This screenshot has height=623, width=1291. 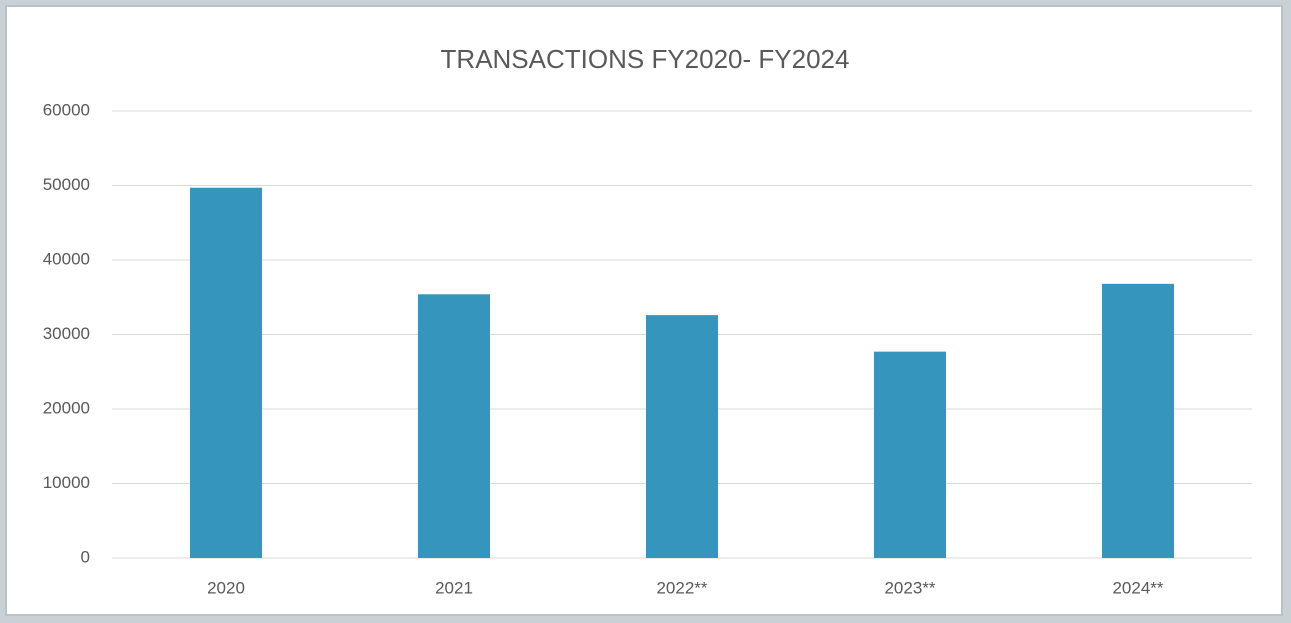 What do you see at coordinates (226, 587) in the screenshot?
I see `x-tick-label: 2020` at bounding box center [226, 587].